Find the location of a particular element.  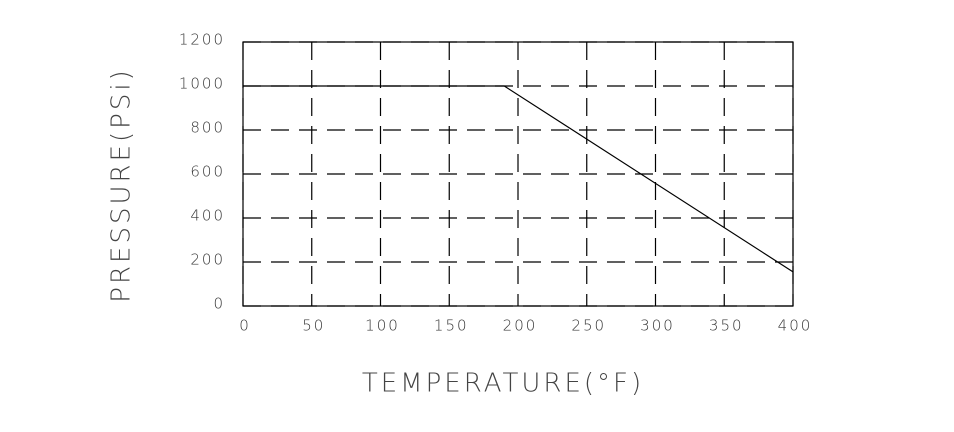

x-tick-label: 50 is located at coordinates (313, 326).